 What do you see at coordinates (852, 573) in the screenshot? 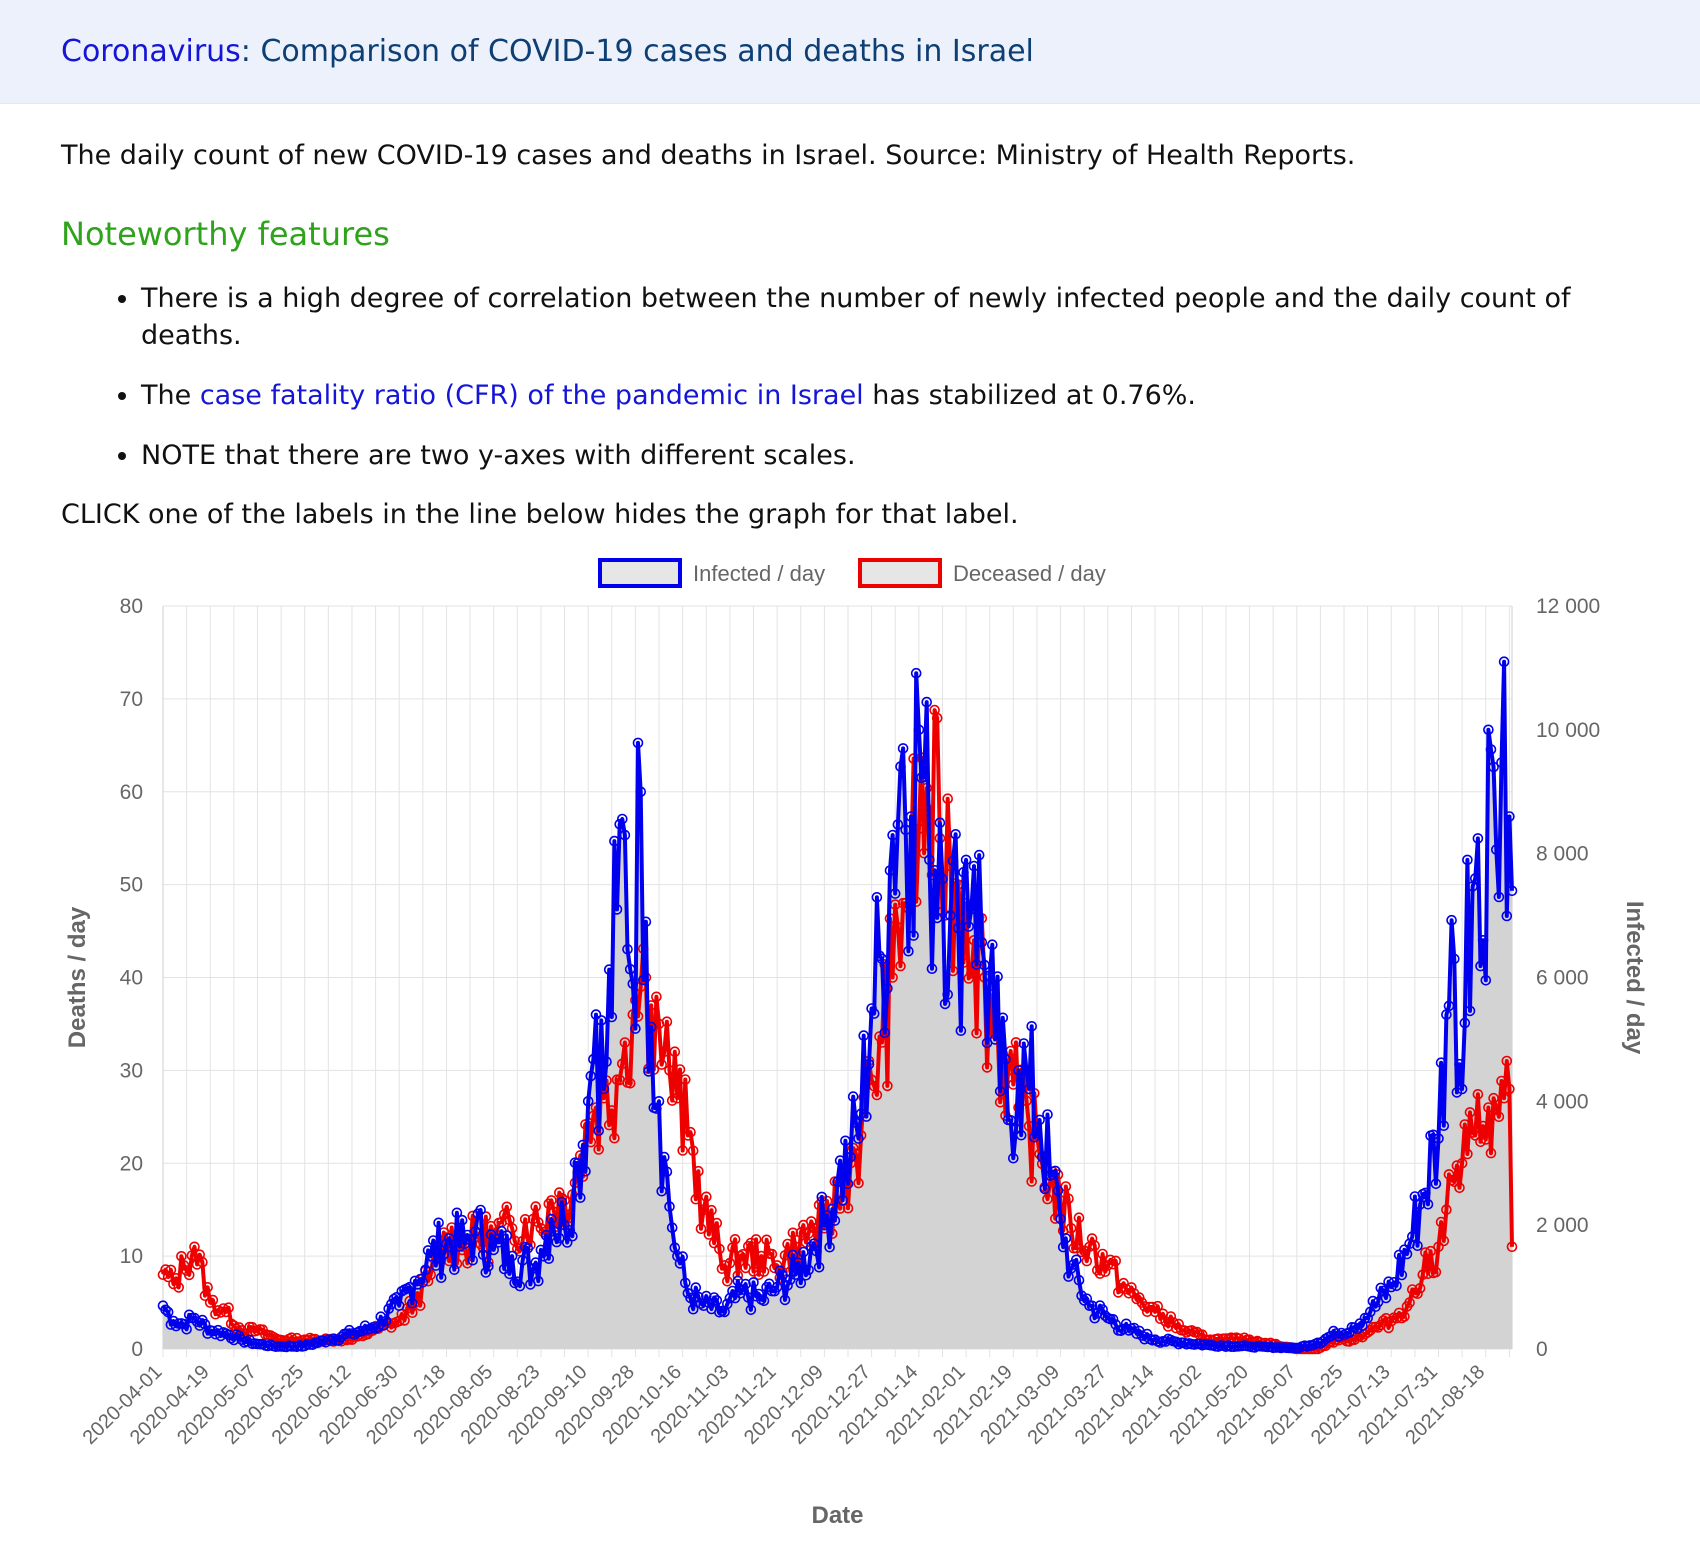
I see `legend: Infected / day Deceased / day` at bounding box center [852, 573].